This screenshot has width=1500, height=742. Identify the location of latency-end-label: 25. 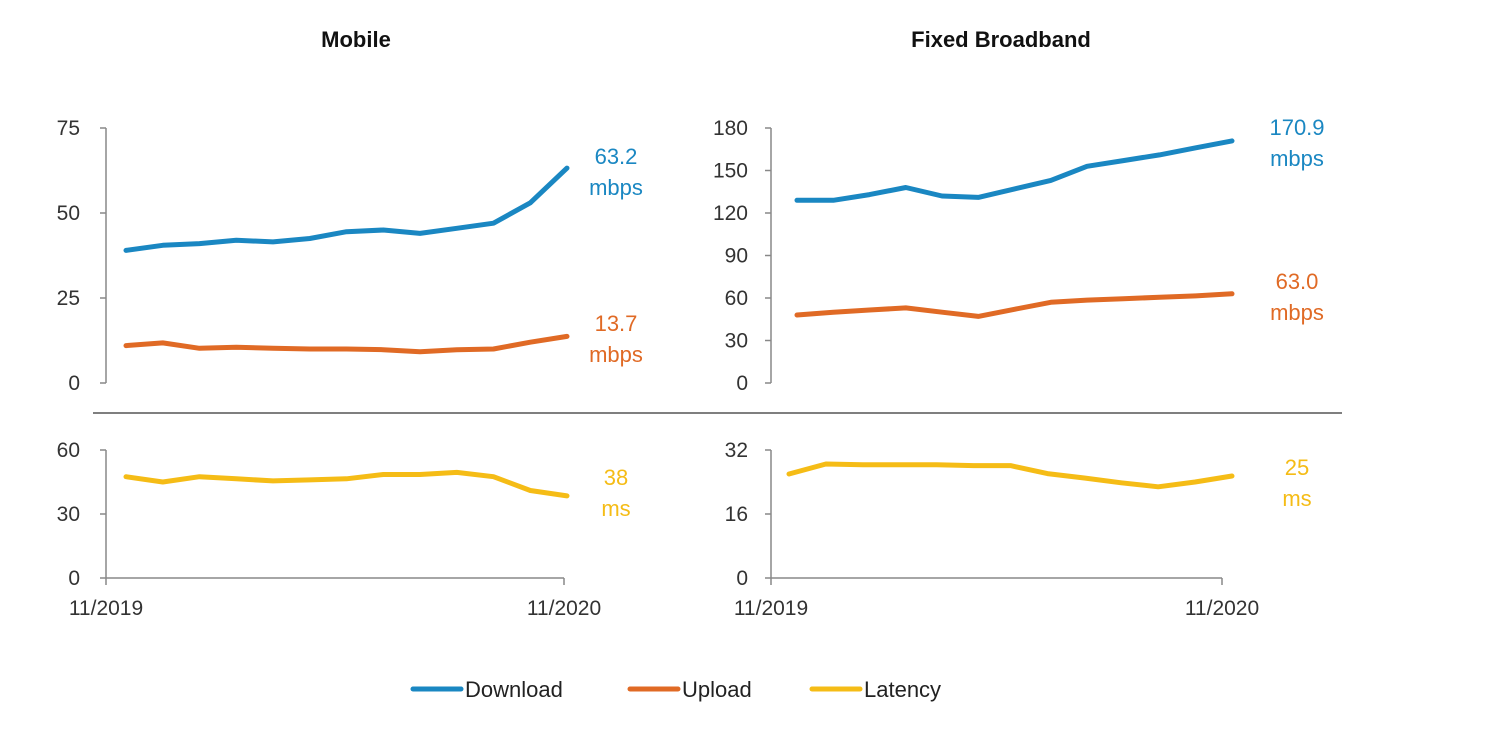
(1297, 467).